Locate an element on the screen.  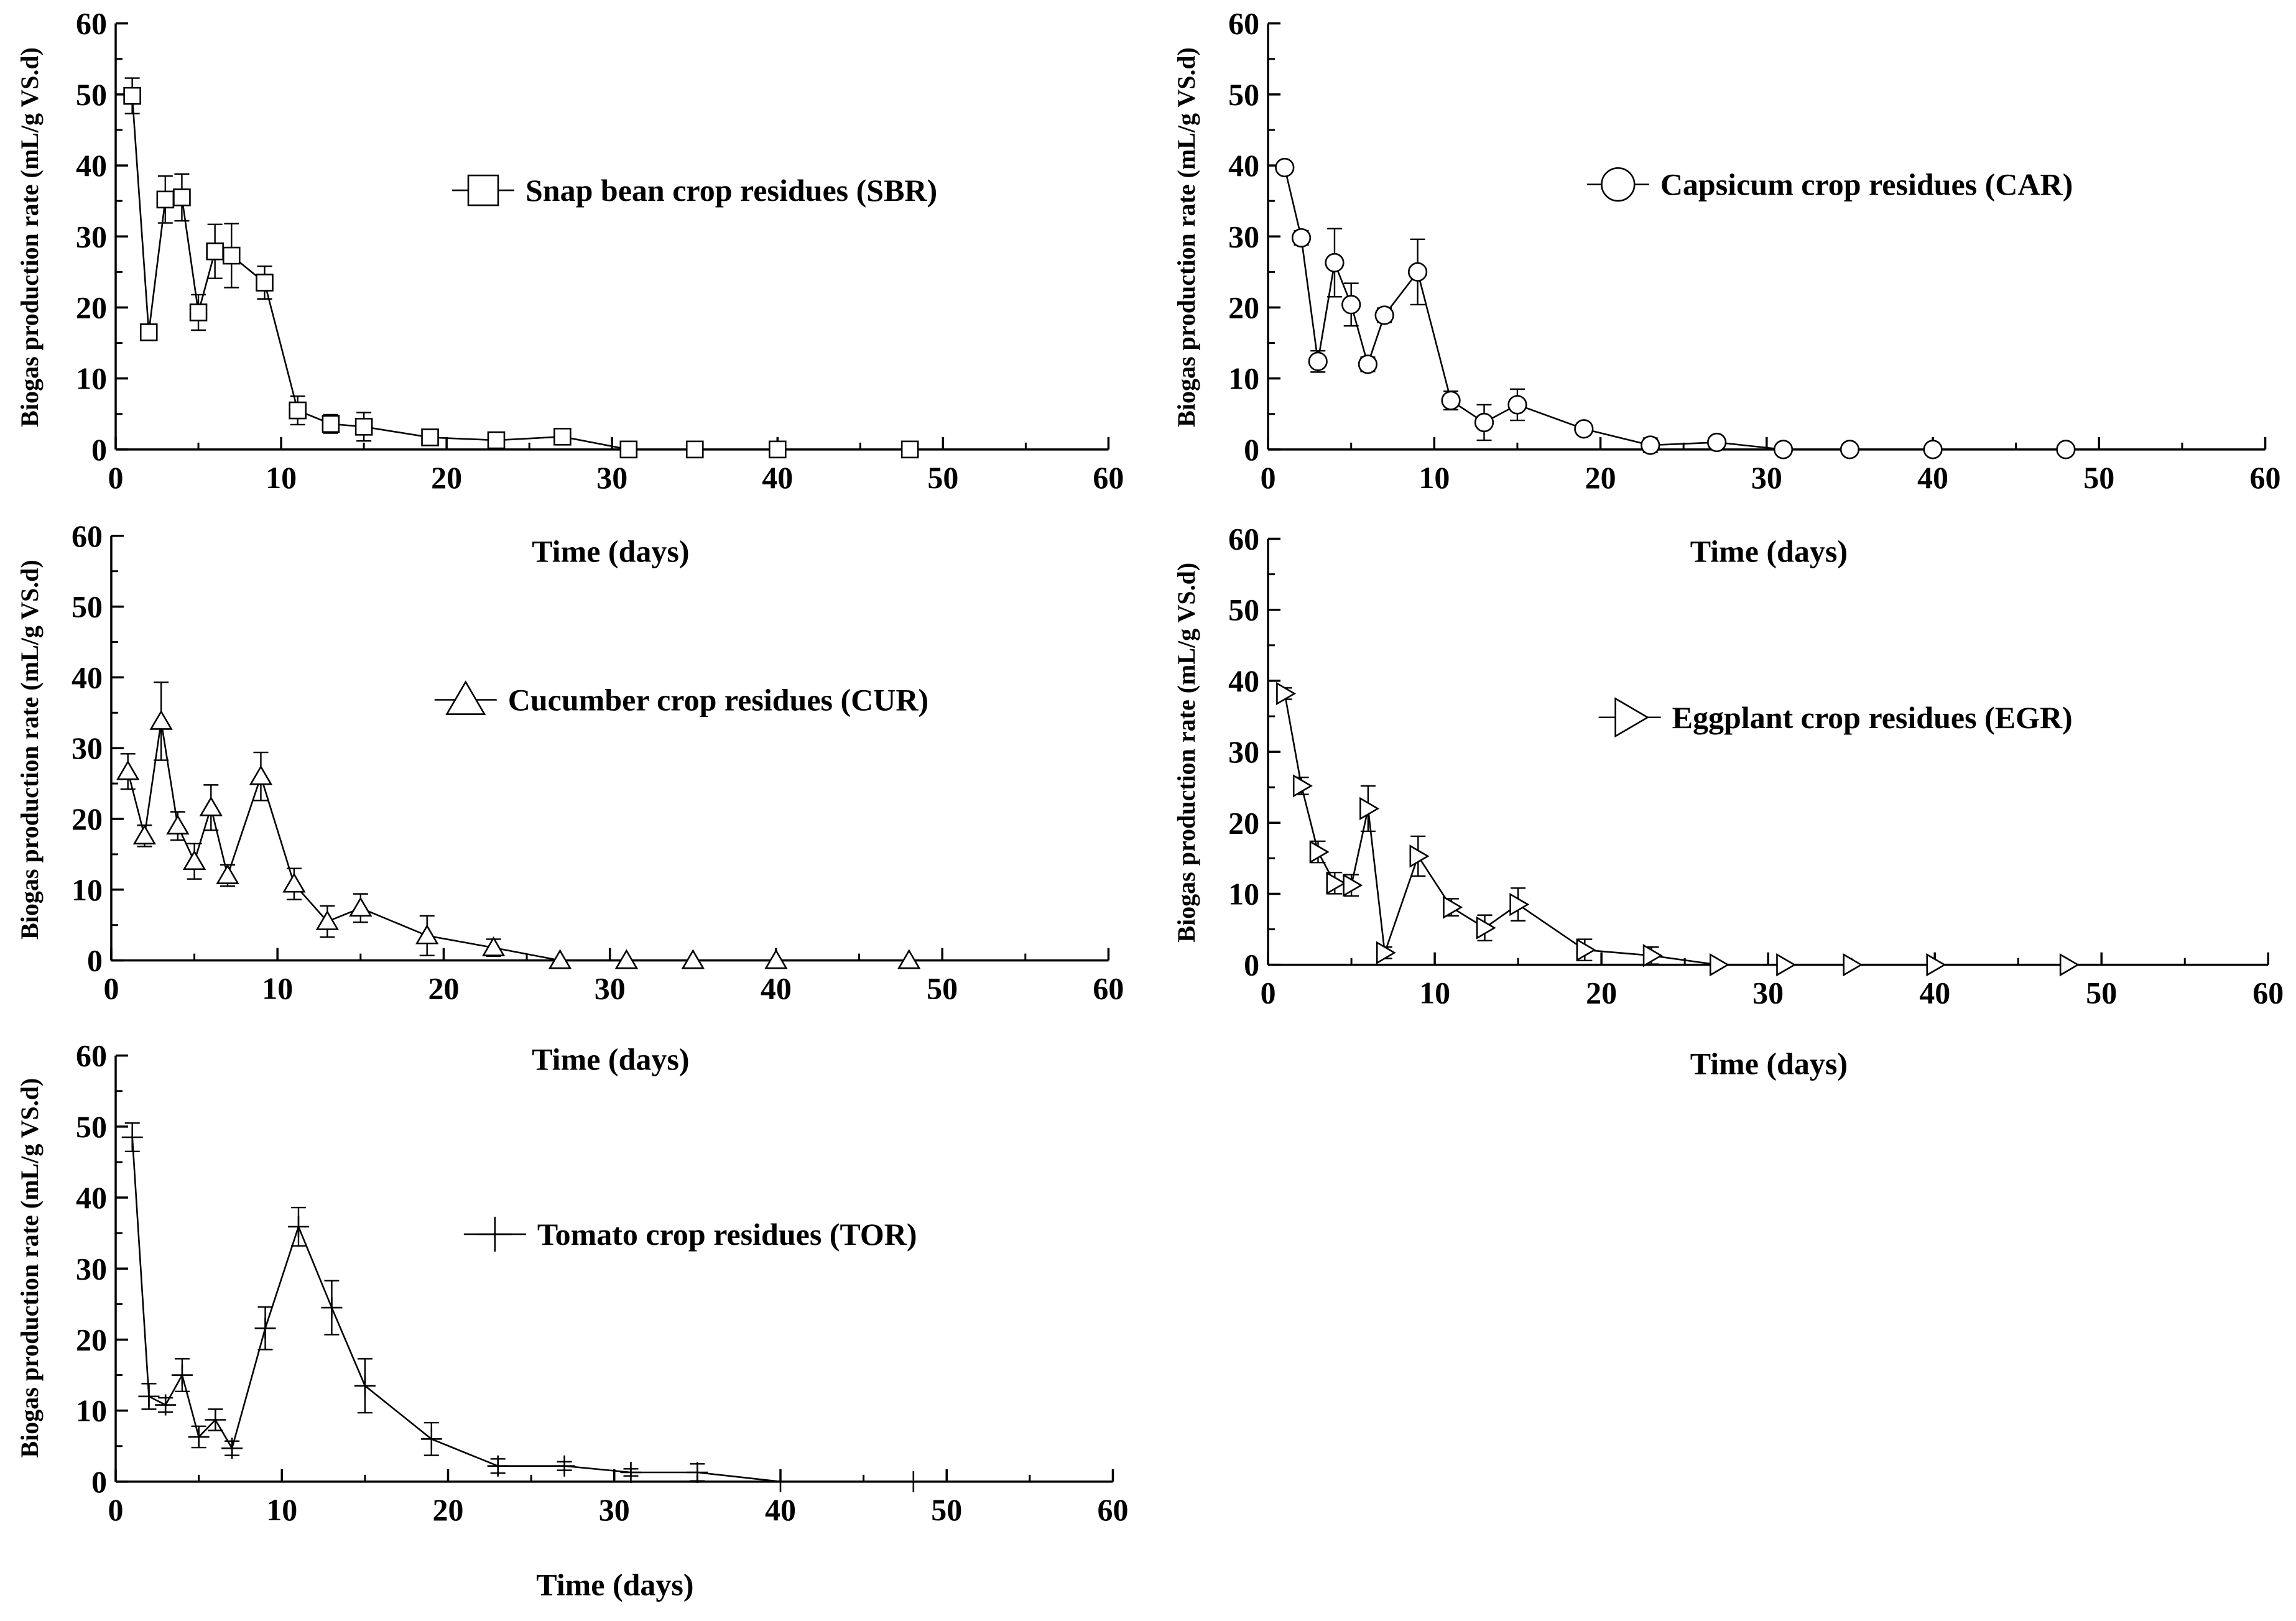
legend-label: Tomato crop residues (TOR) is located at coordinates (727, 1234).